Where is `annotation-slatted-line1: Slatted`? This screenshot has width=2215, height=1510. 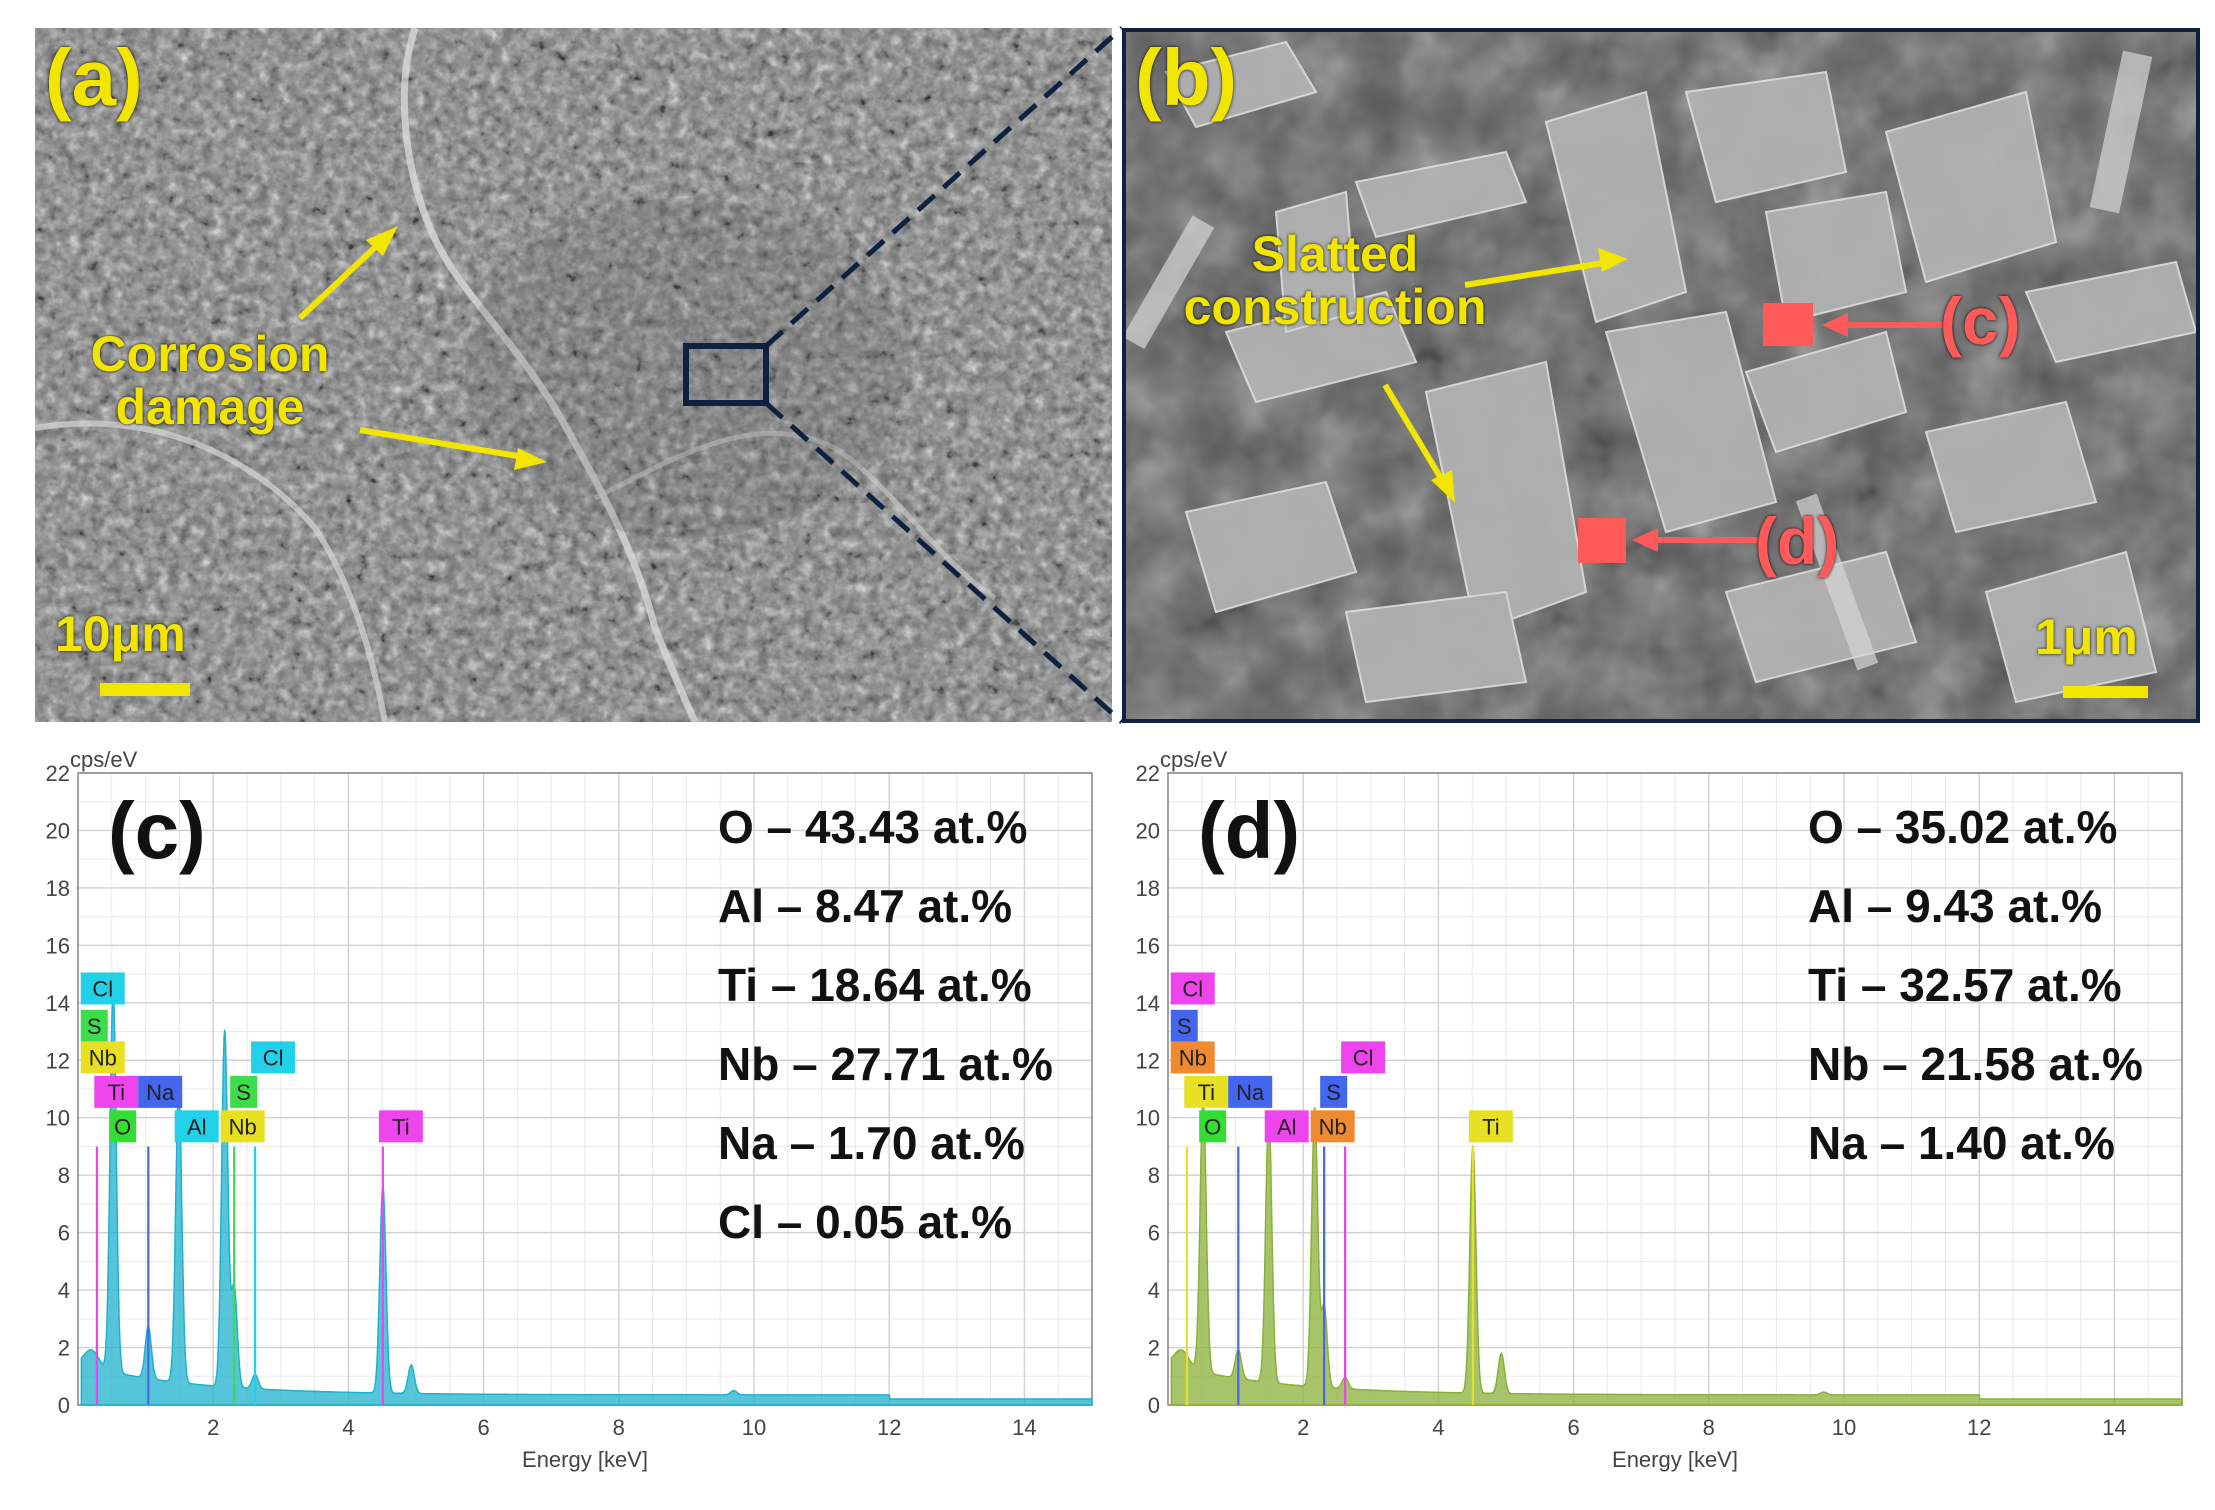
annotation-slatted-line1: Slatted is located at coordinates (1335, 254).